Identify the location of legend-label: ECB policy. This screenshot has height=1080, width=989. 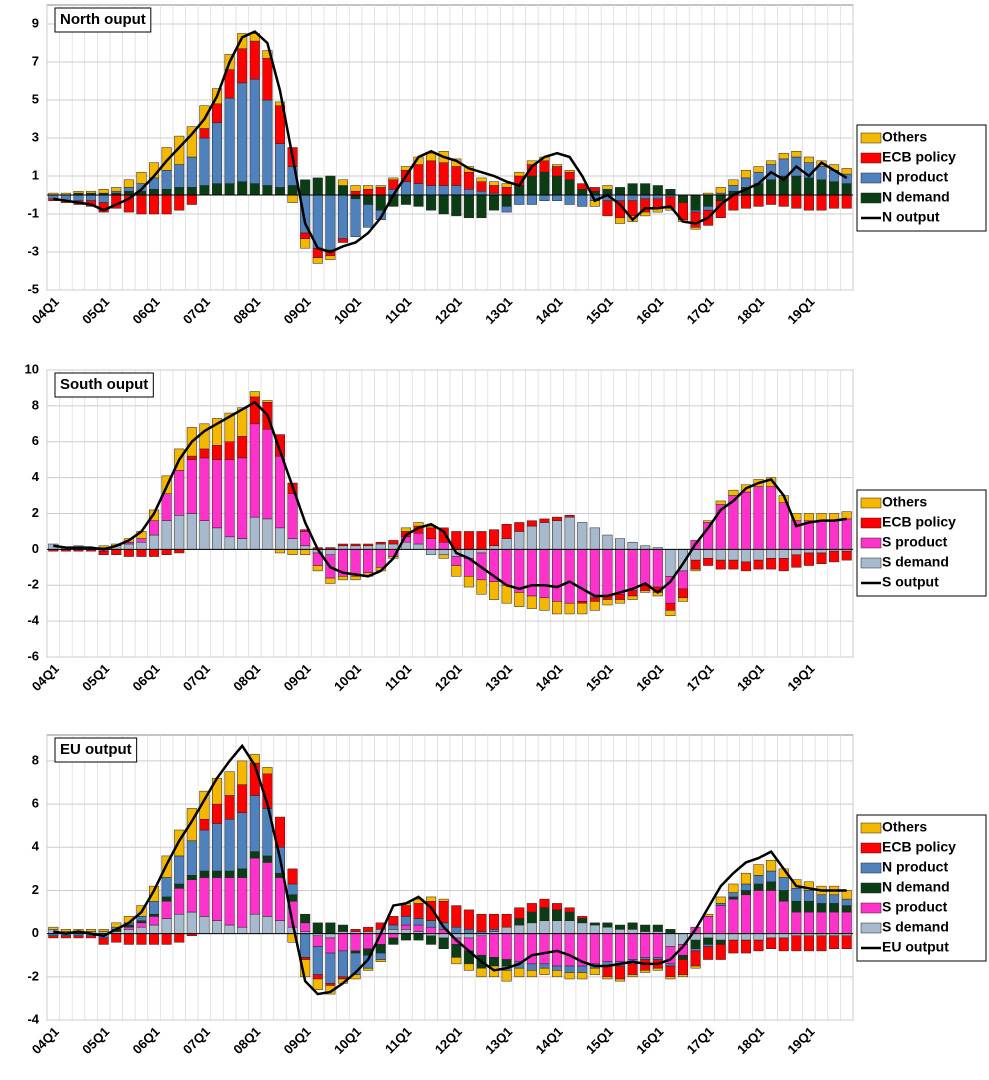
(919, 847).